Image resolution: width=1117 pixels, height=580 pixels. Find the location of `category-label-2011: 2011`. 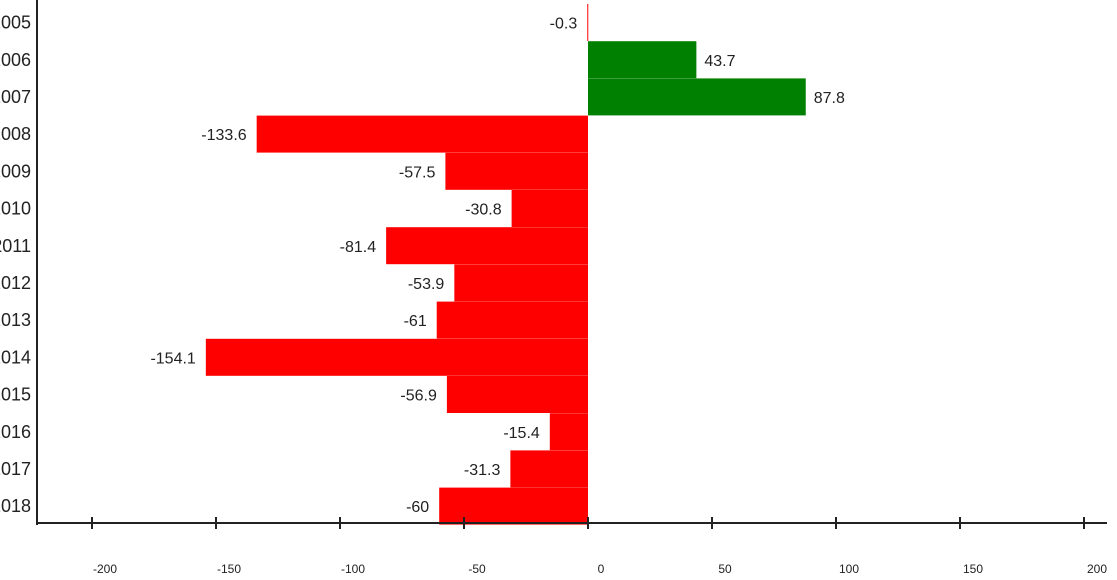

category-label-2011: 2011 is located at coordinates (15, 246).